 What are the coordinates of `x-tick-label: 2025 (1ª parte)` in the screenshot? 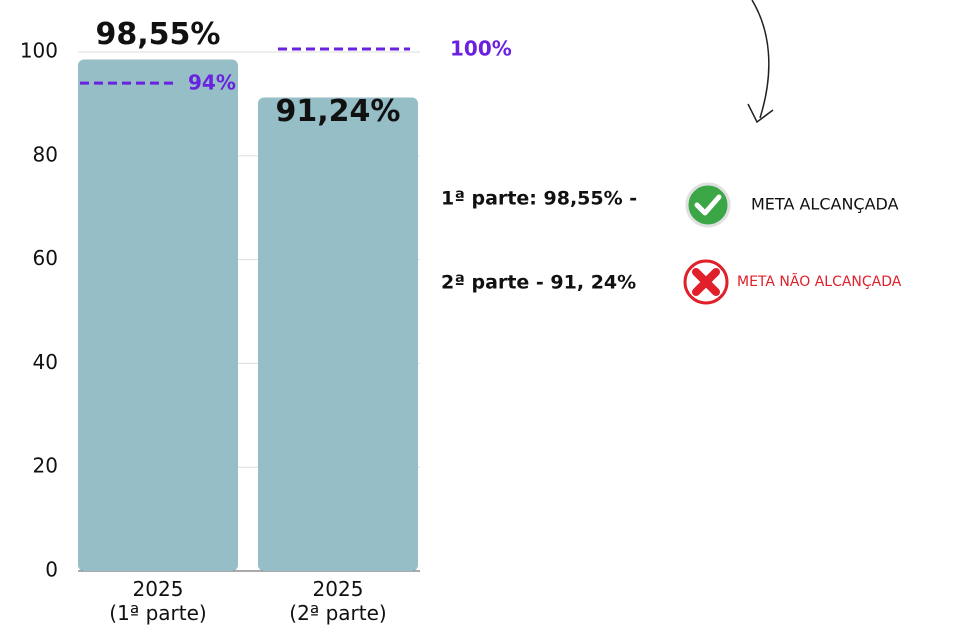 It's located at (157, 601).